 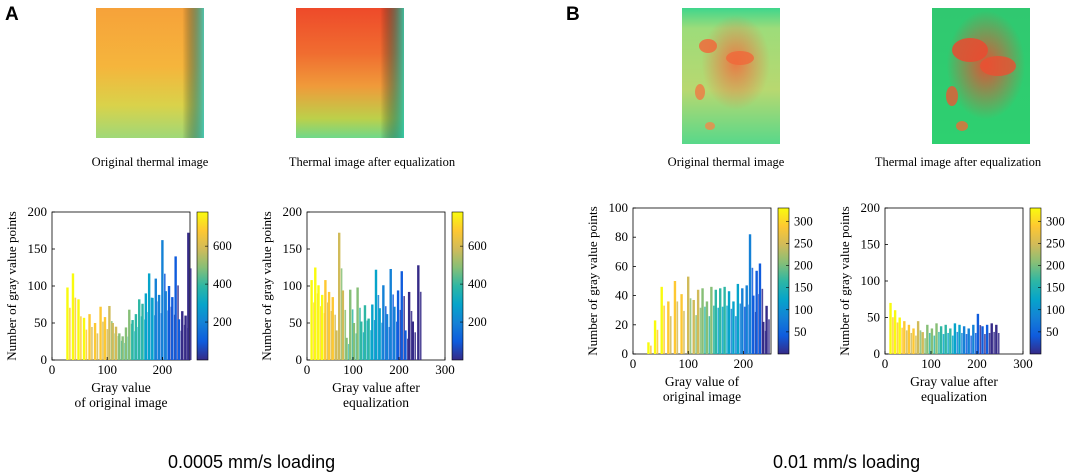 What do you see at coordinates (350, 73) in the screenshot?
I see `thermal-image-a-equalized` at bounding box center [350, 73].